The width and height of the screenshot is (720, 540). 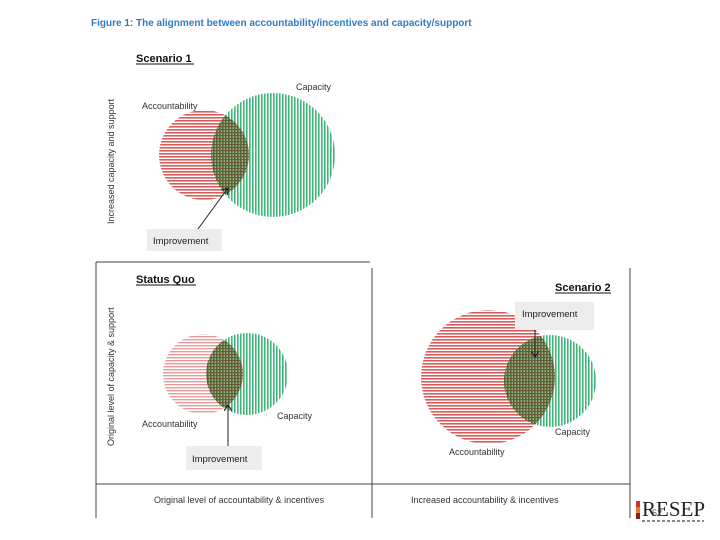 I want to click on page-number: 52, so click(x=657, y=513).